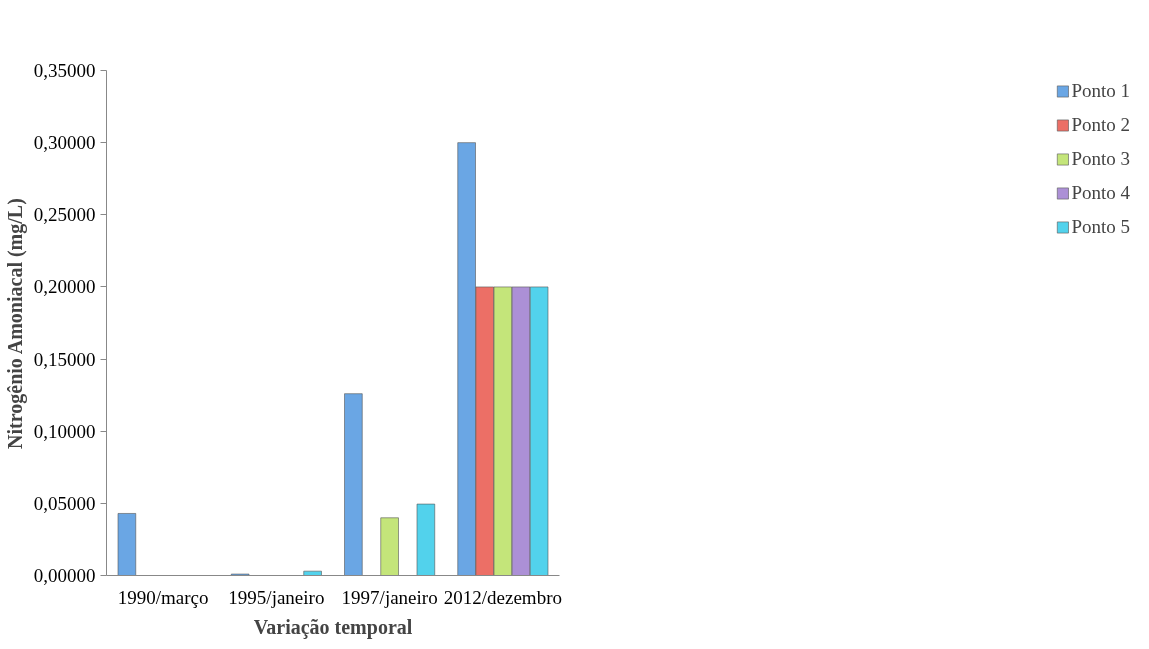 The width and height of the screenshot is (1149, 649). Describe the element at coordinates (64, 431) in the screenshot. I see `y-tick-label: 0,10000` at that location.